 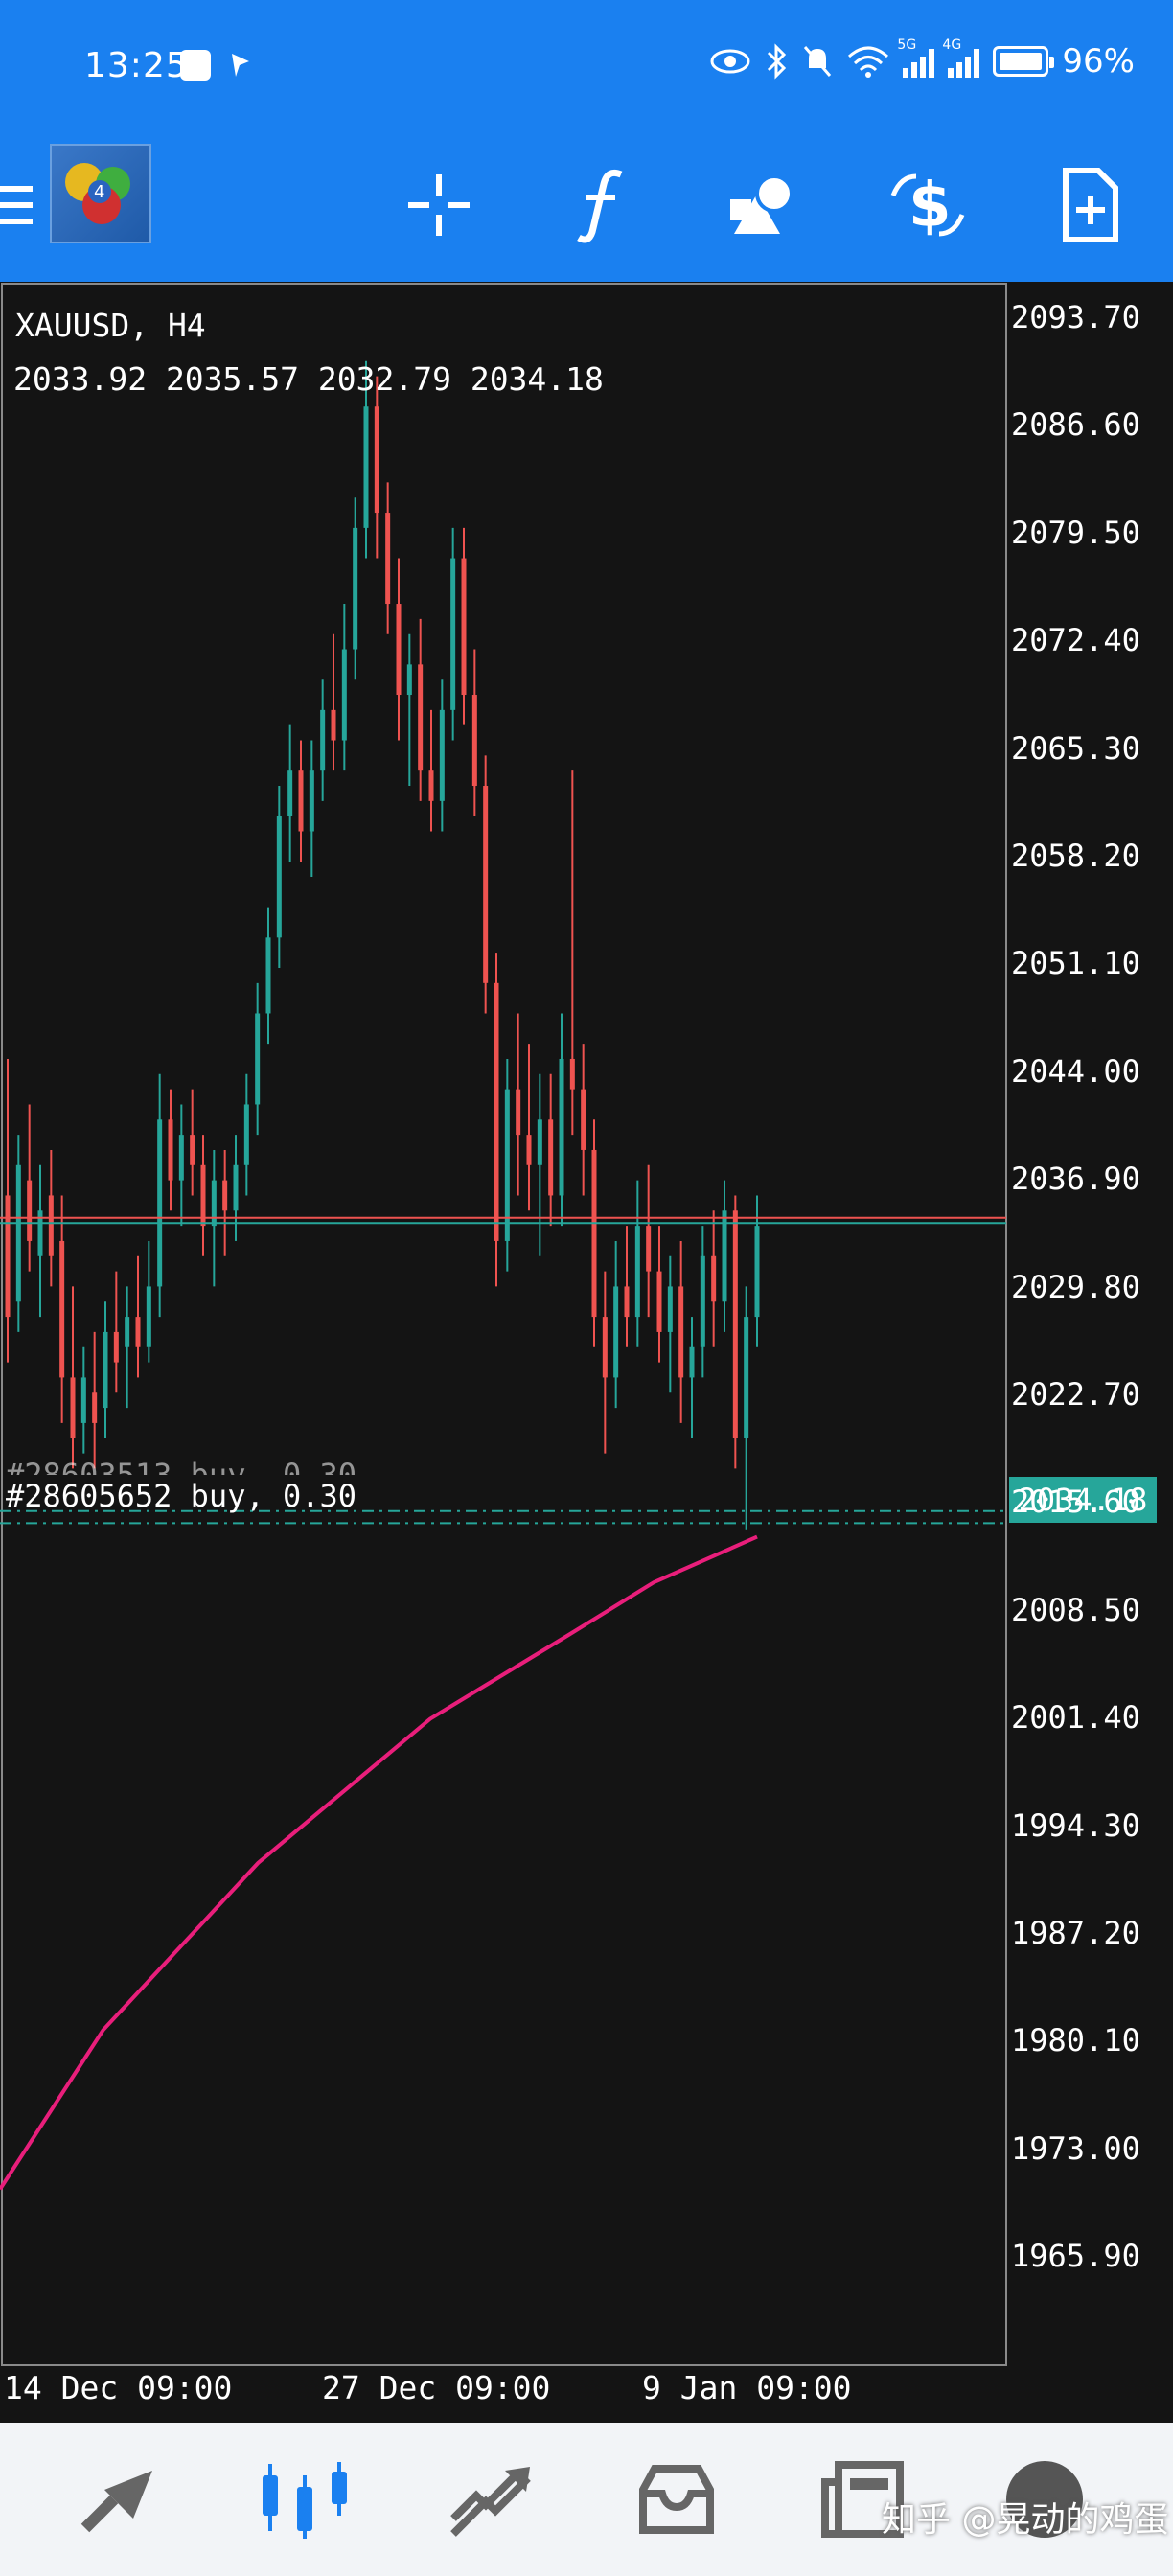 I want to click on y-tick-15: 1987.20, so click(x=1075, y=1933).